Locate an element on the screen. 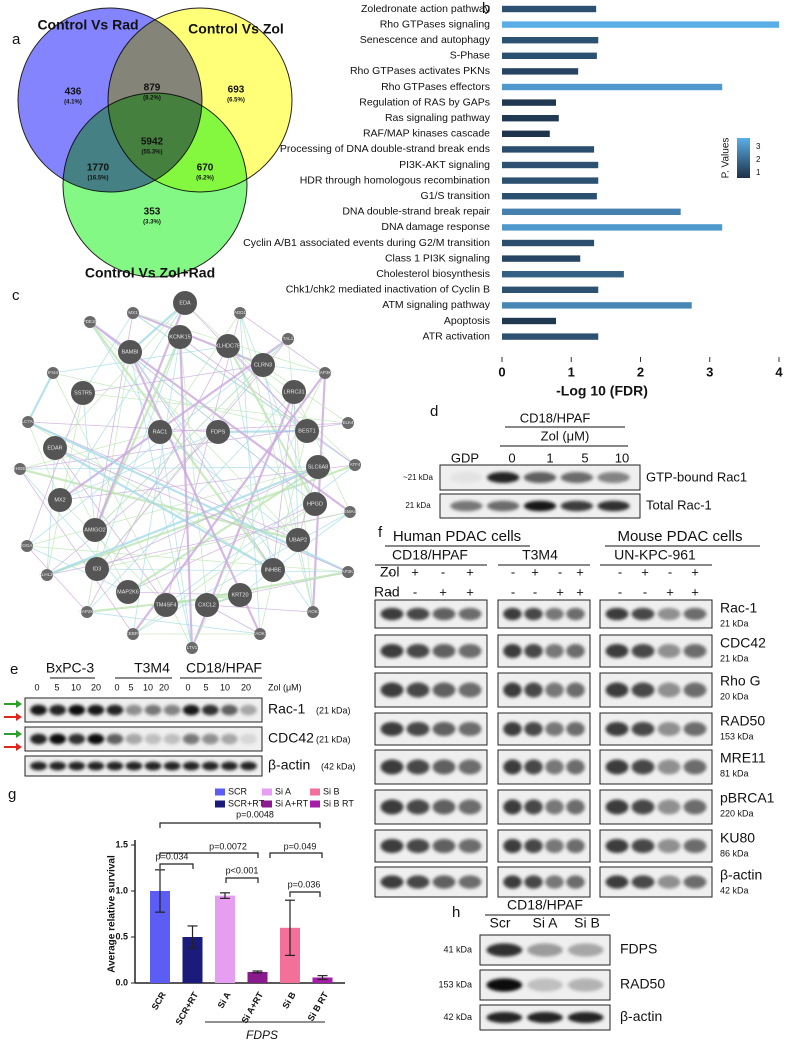  lane-label: 0 is located at coordinates (511, 457).